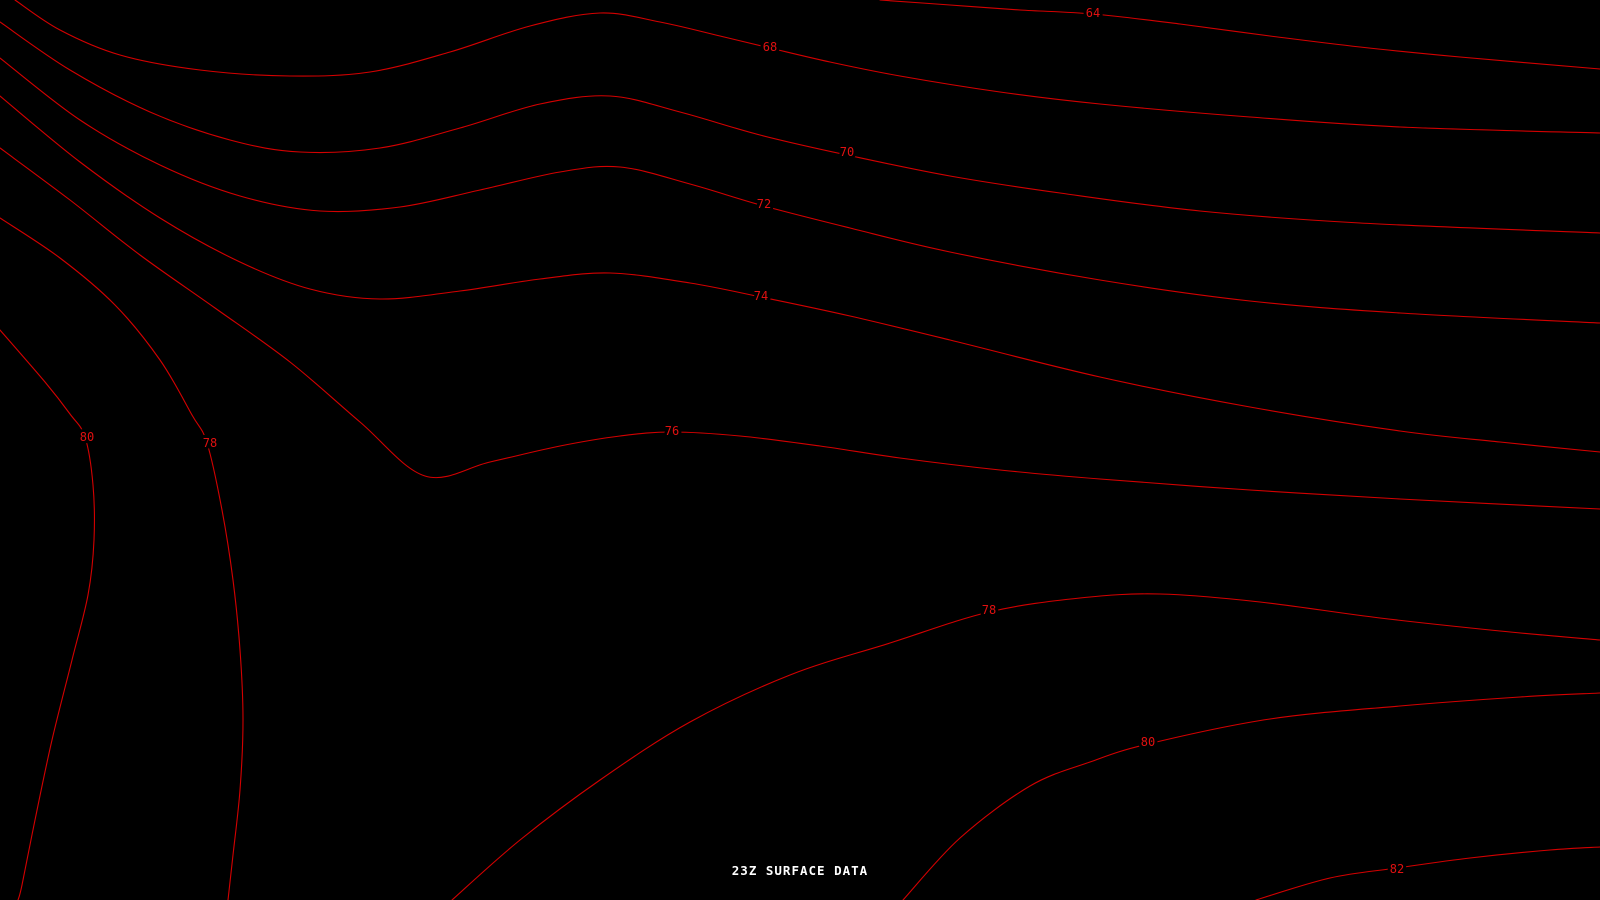  What do you see at coordinates (1093, 13) in the screenshot?
I see `contour-label-64: 64` at bounding box center [1093, 13].